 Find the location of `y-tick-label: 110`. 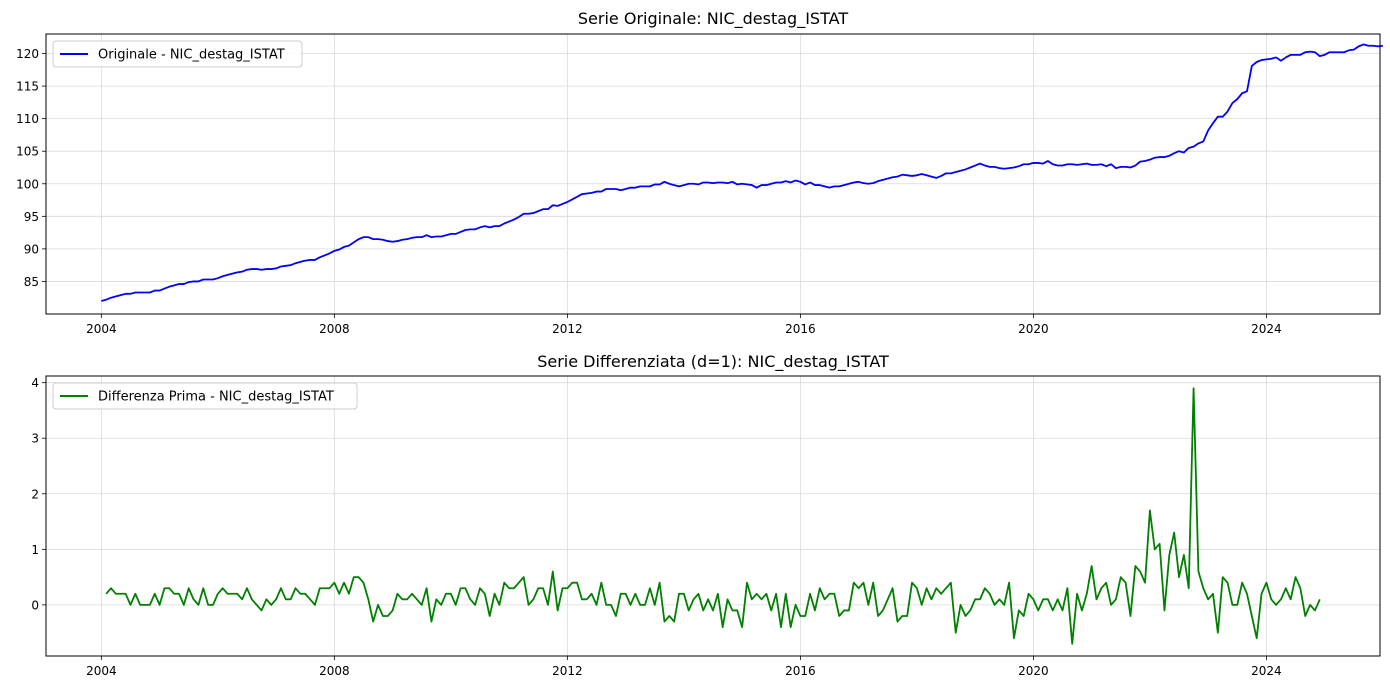

y-tick-label: 110 is located at coordinates (27, 119).